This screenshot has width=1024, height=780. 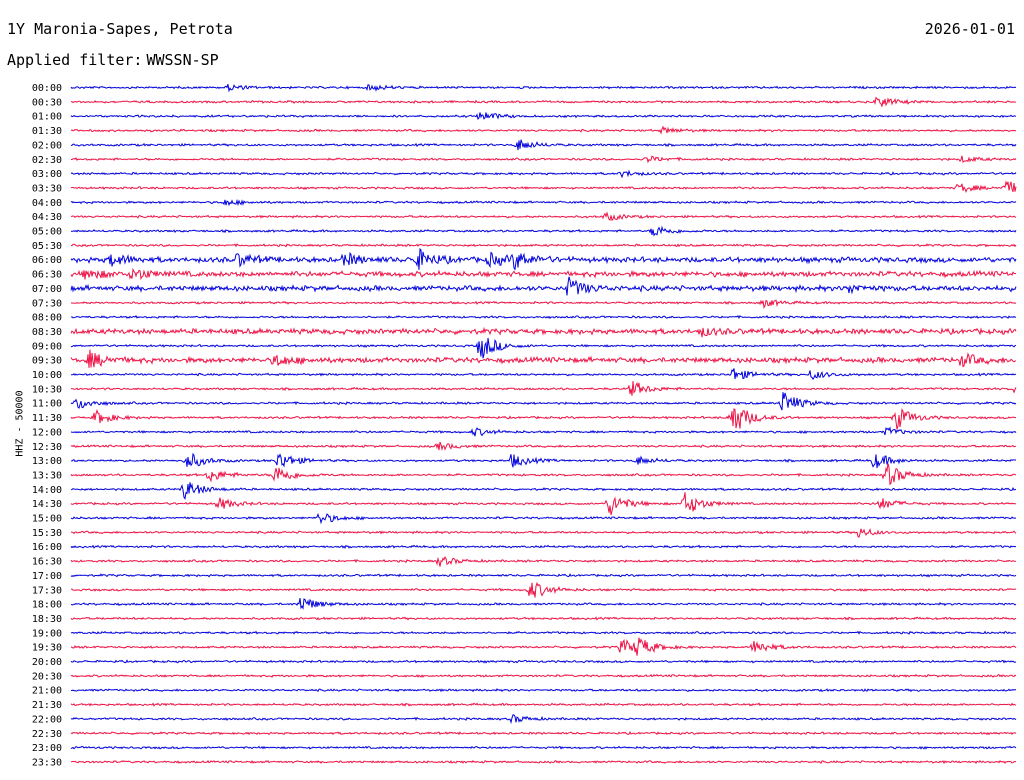 I want to click on row-time-label: 01:00, so click(x=47, y=117).